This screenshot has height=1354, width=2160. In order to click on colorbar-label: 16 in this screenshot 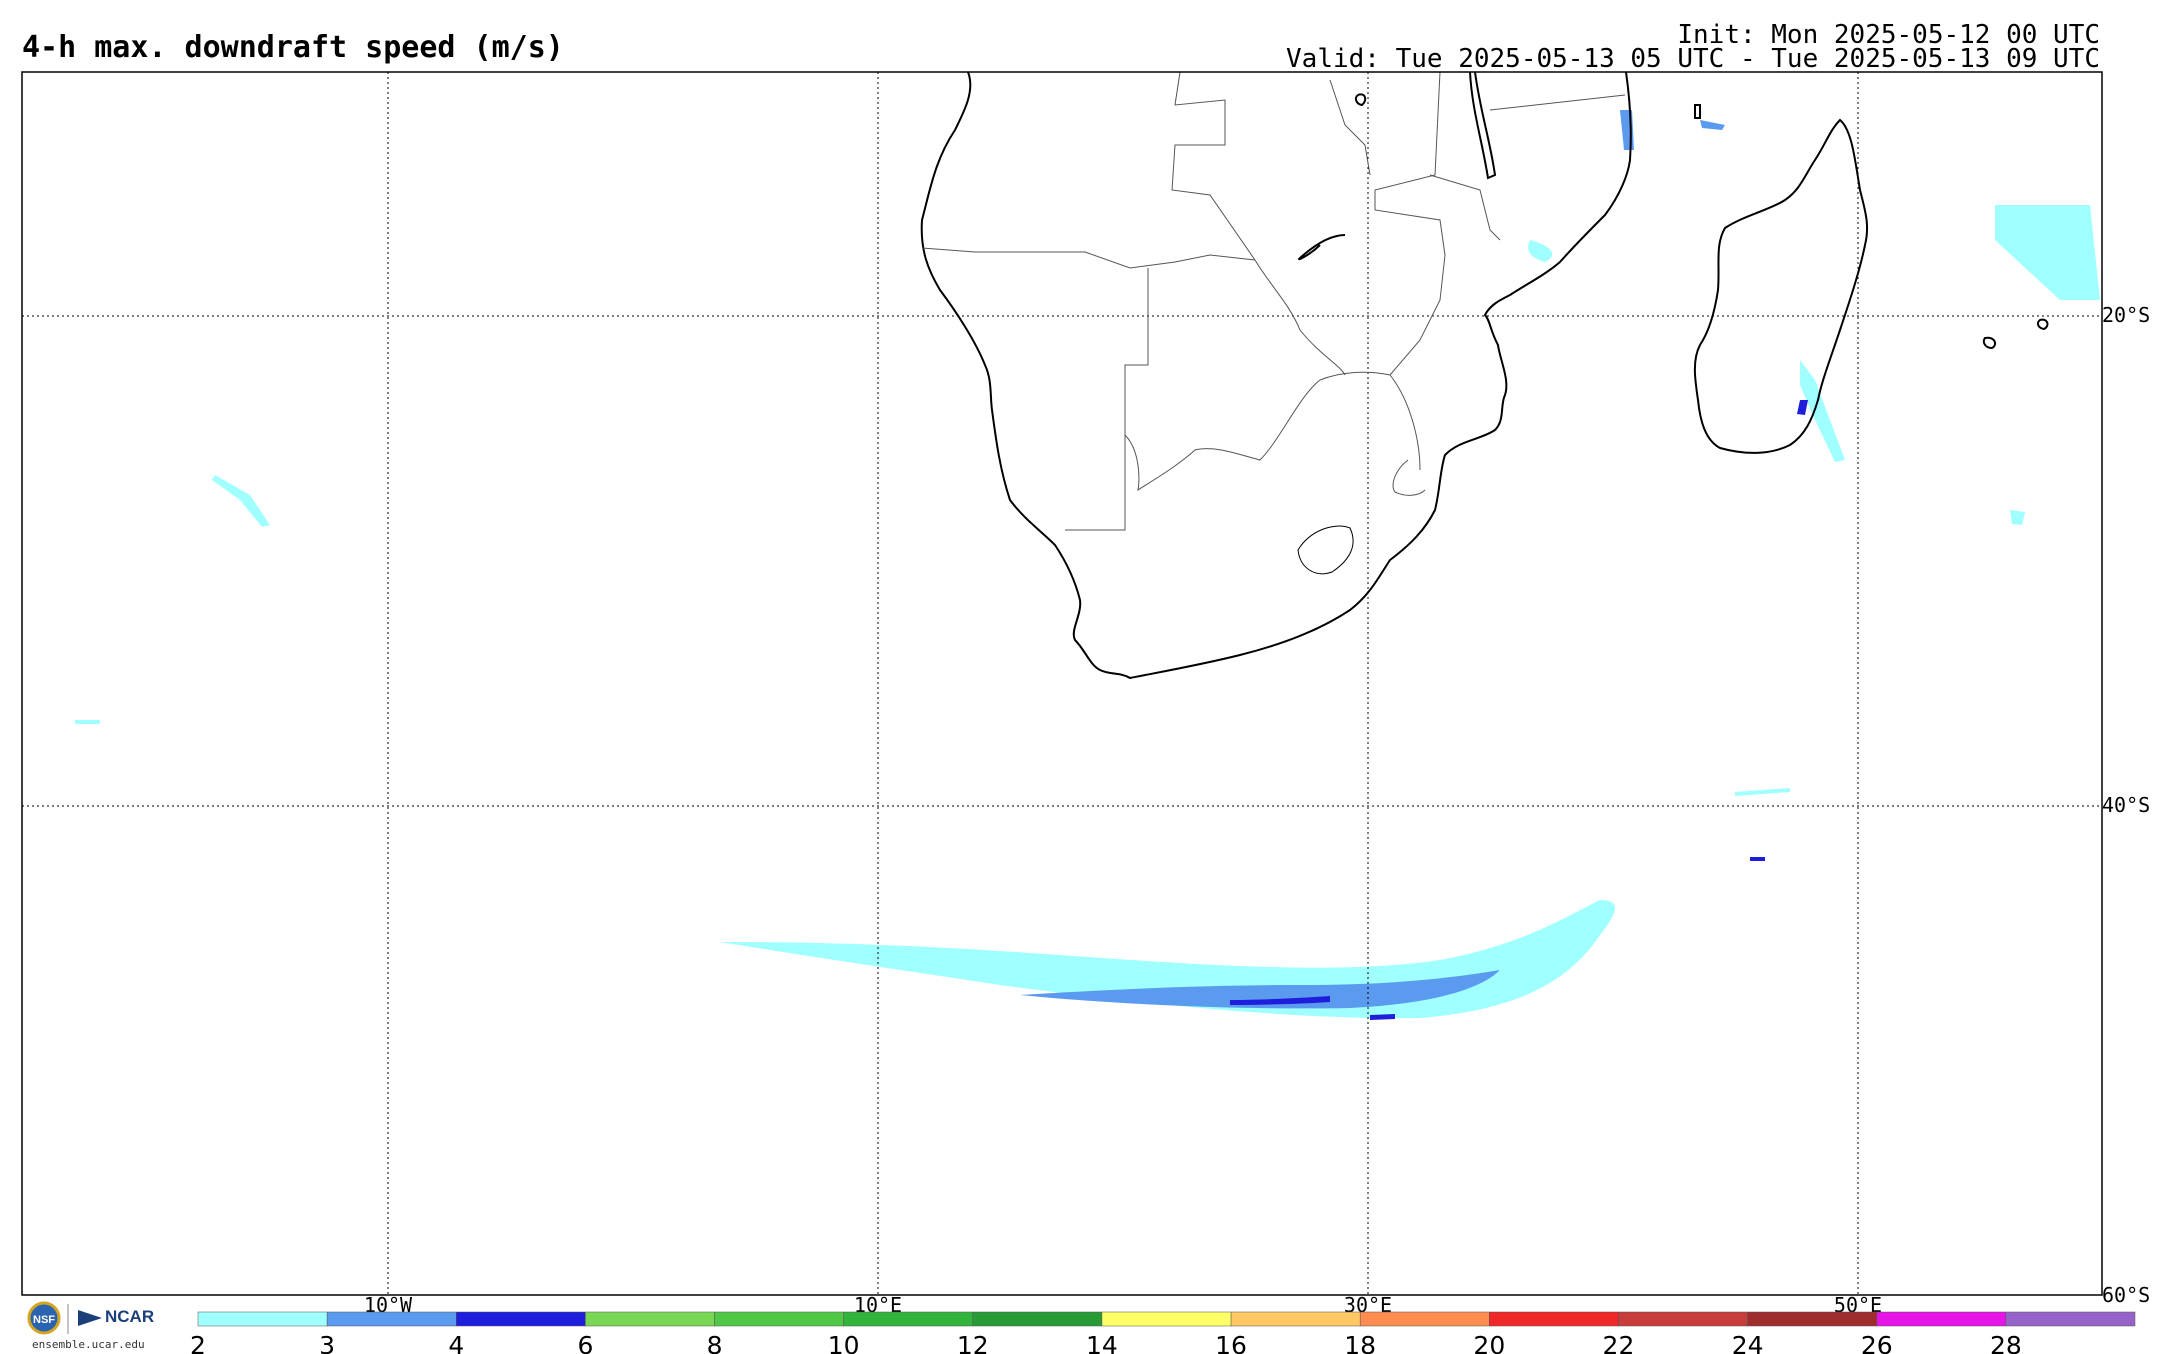, I will do `click(1231, 1342)`.